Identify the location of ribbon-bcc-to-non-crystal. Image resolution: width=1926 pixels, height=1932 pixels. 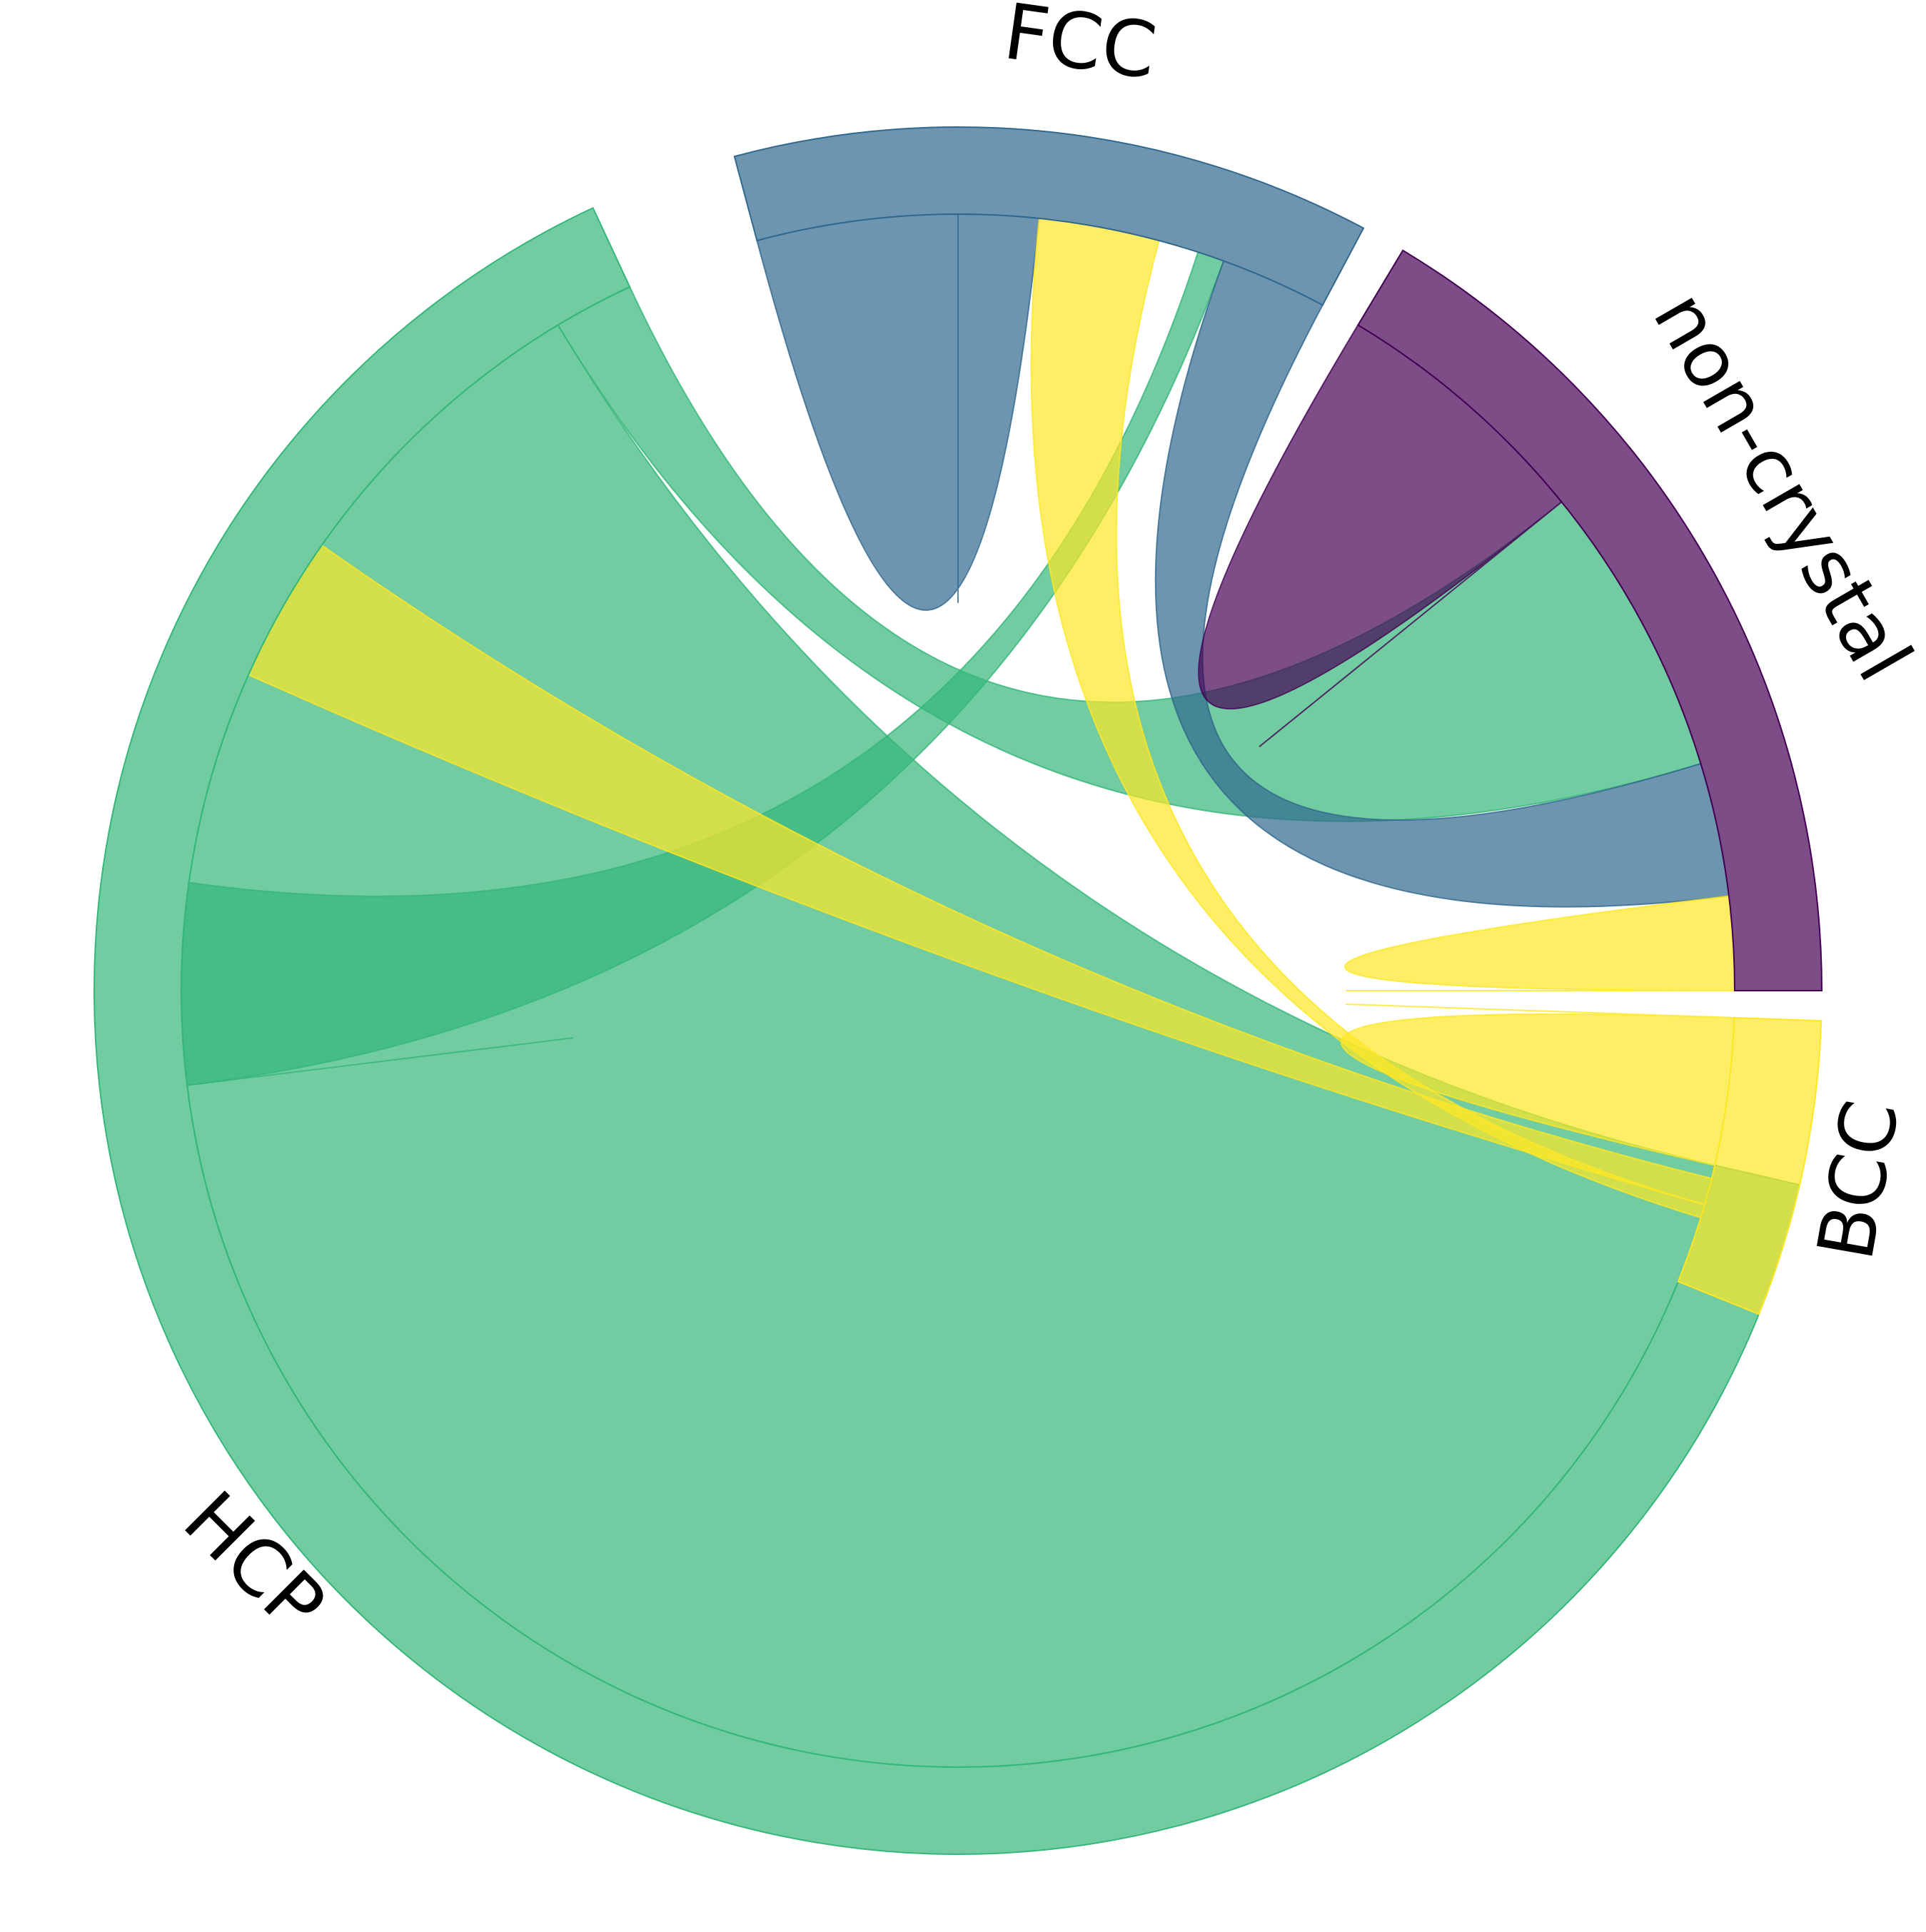
(1540, 943).